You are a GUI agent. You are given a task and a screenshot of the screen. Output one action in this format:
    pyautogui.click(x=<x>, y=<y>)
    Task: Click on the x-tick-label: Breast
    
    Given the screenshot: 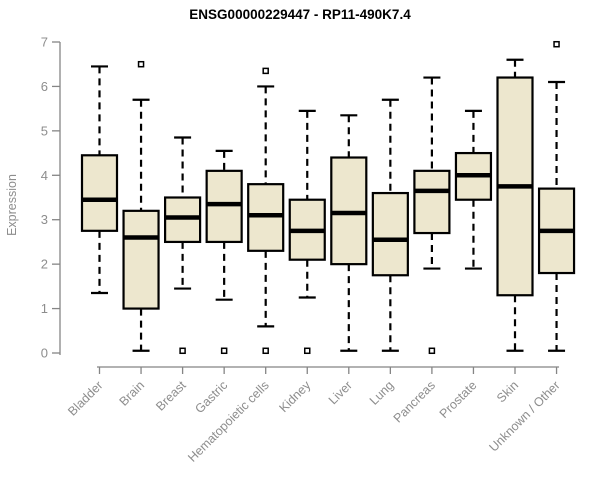 What is the action you would take?
    pyautogui.click(x=171, y=396)
    